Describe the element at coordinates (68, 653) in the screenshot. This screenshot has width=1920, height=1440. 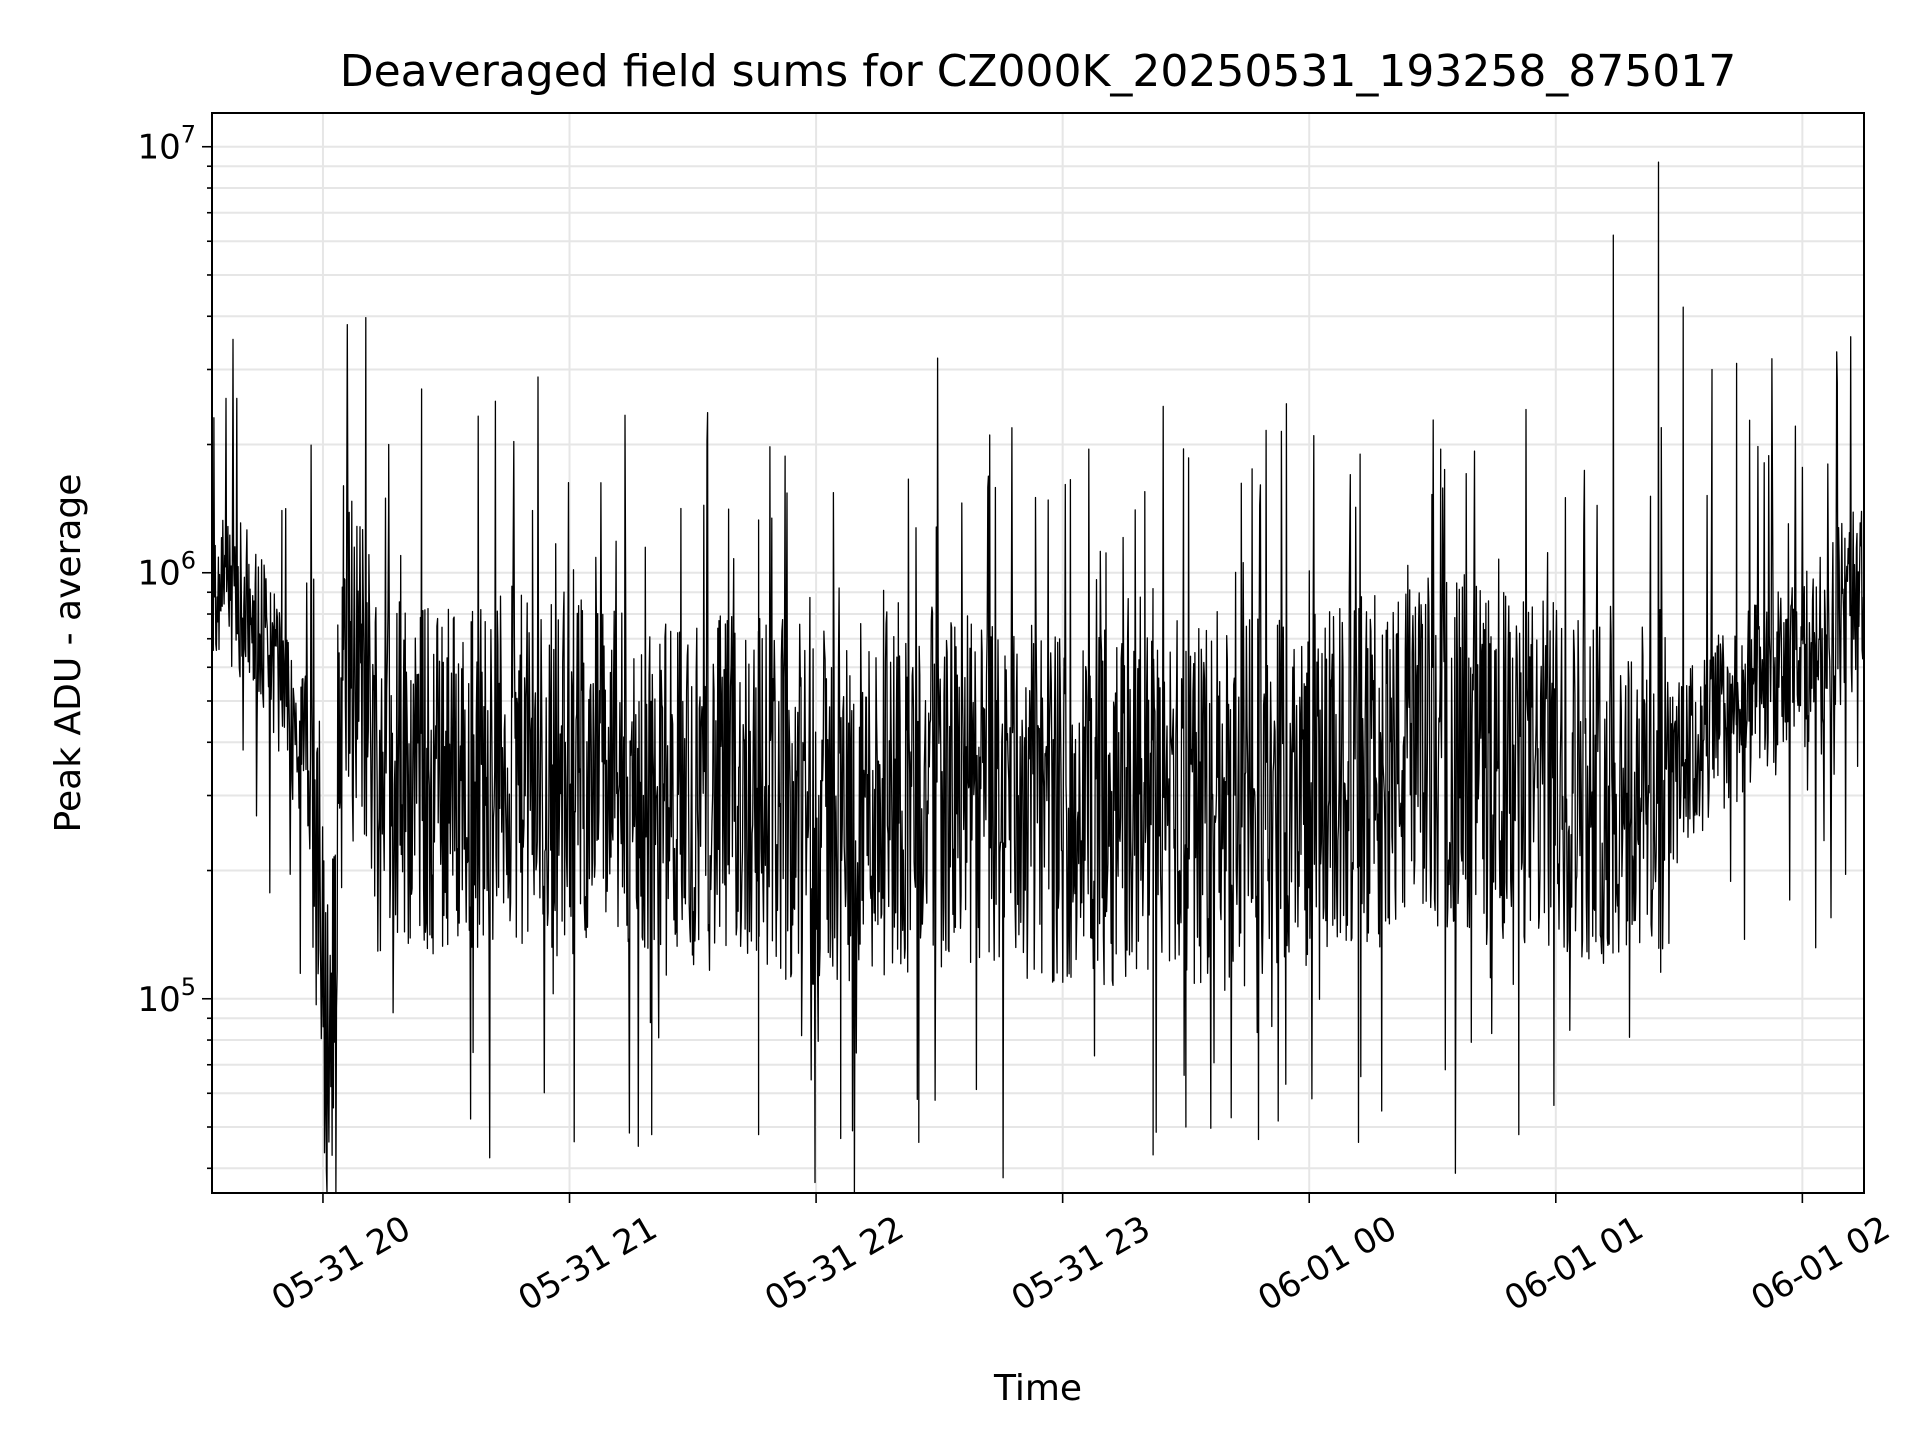
I see `y-axis-label: Peak ADU - average` at that location.